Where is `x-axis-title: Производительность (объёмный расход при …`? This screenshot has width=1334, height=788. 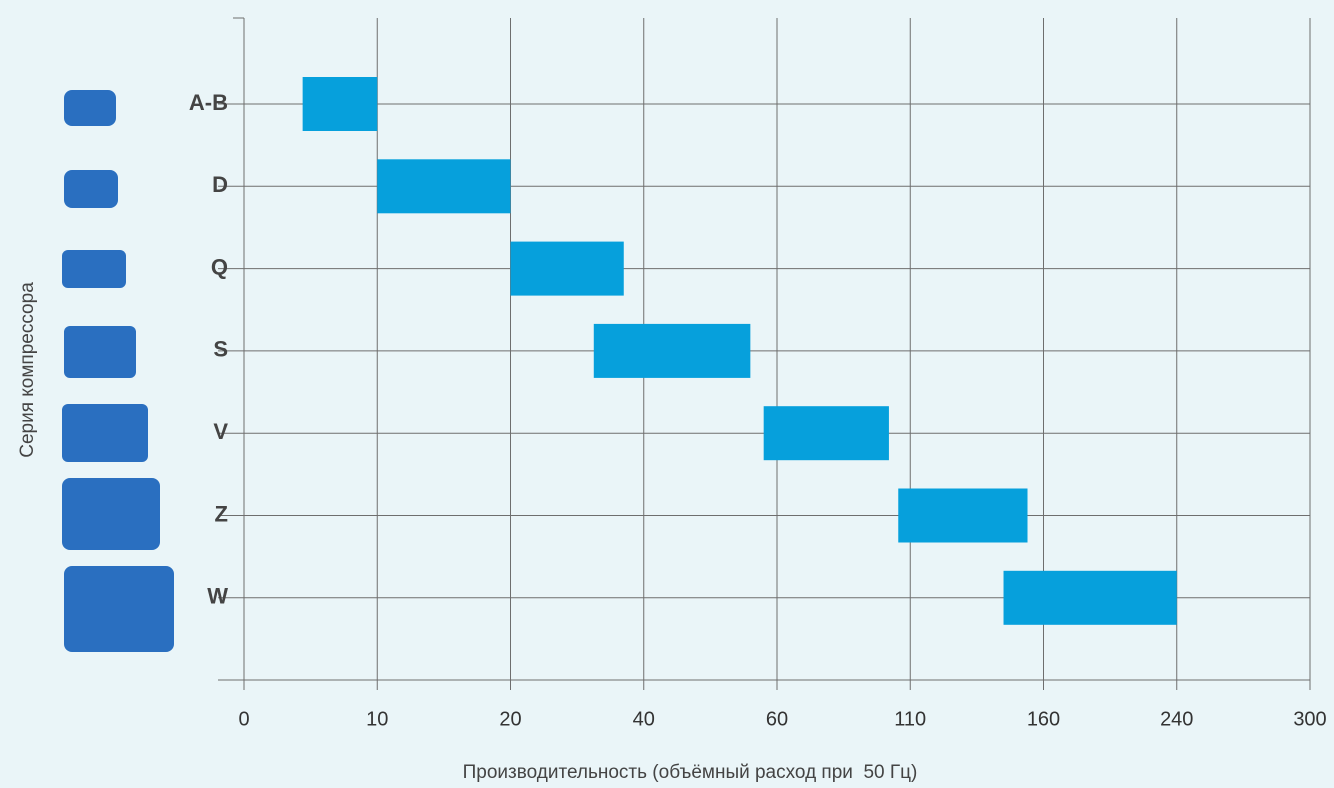 x-axis-title: Производительность (объёмный расход при … is located at coordinates (690, 772).